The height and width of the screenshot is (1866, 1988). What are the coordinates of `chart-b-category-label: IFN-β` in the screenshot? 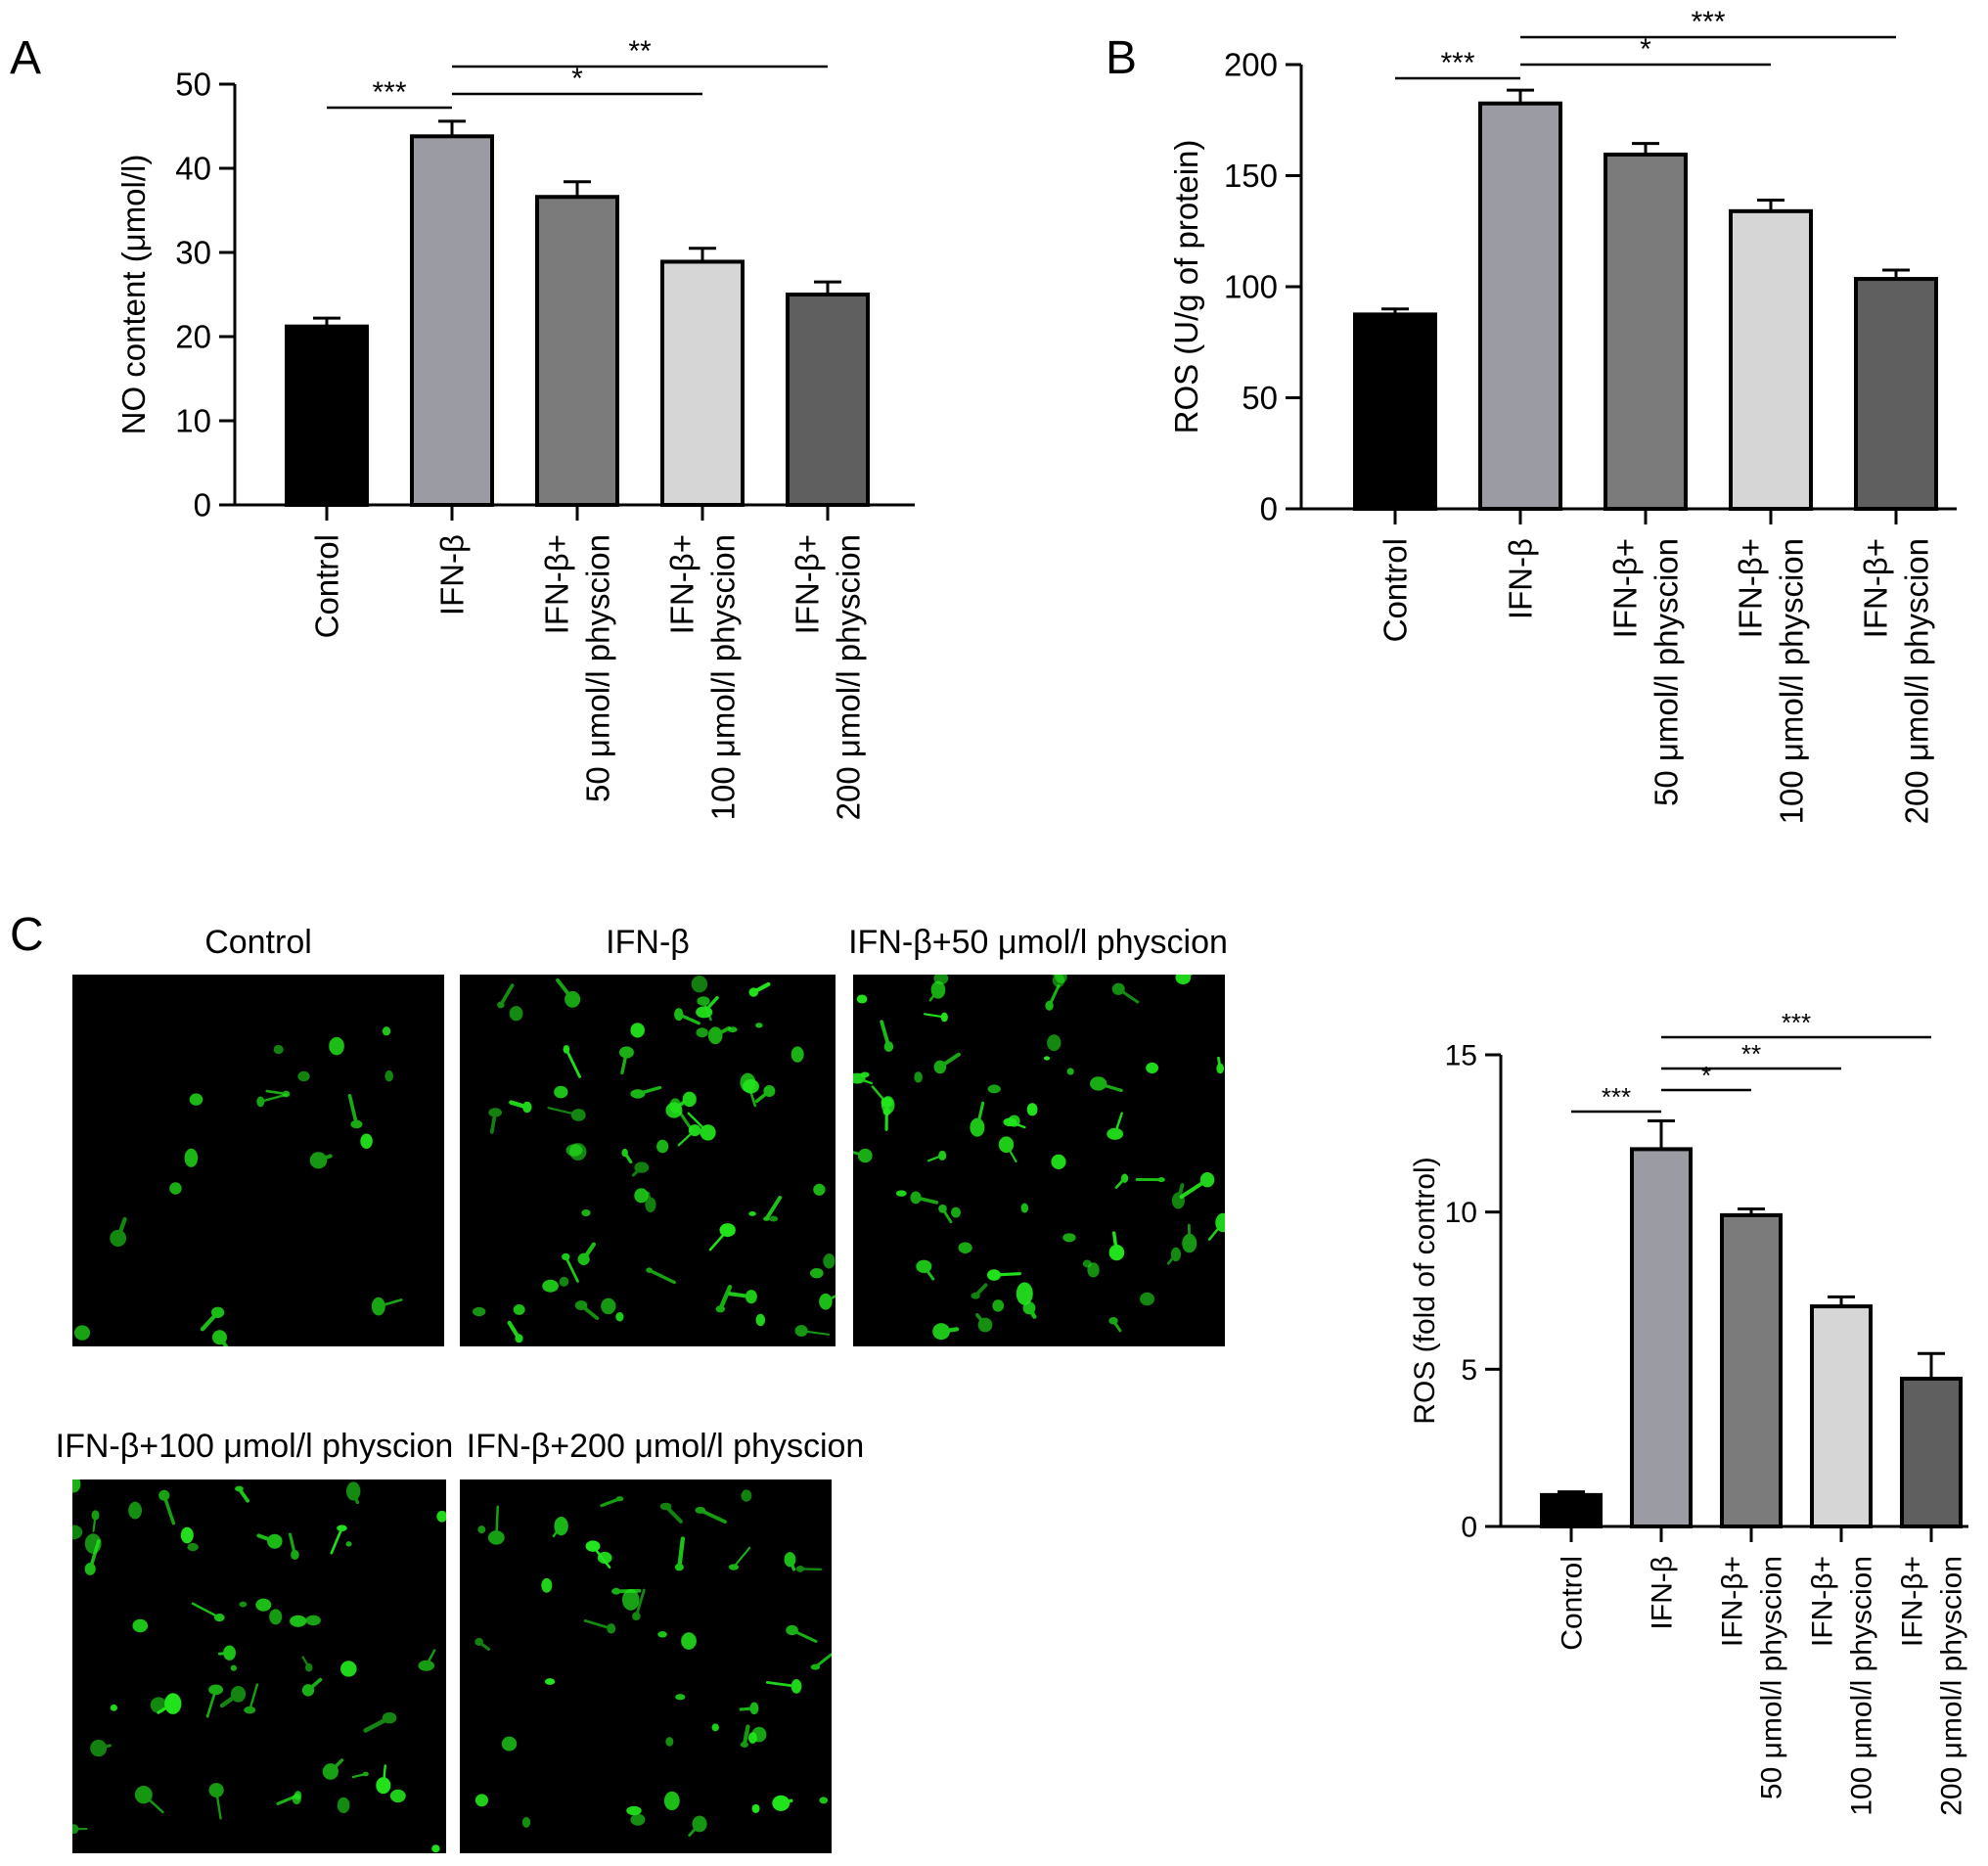 It's located at (1521, 579).